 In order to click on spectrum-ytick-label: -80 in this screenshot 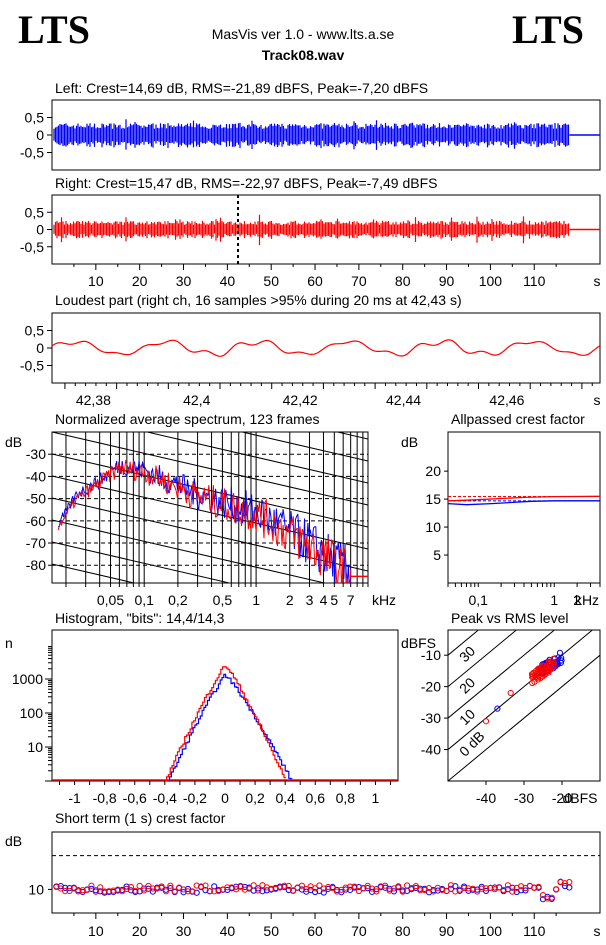, I will do `click(36, 565)`.